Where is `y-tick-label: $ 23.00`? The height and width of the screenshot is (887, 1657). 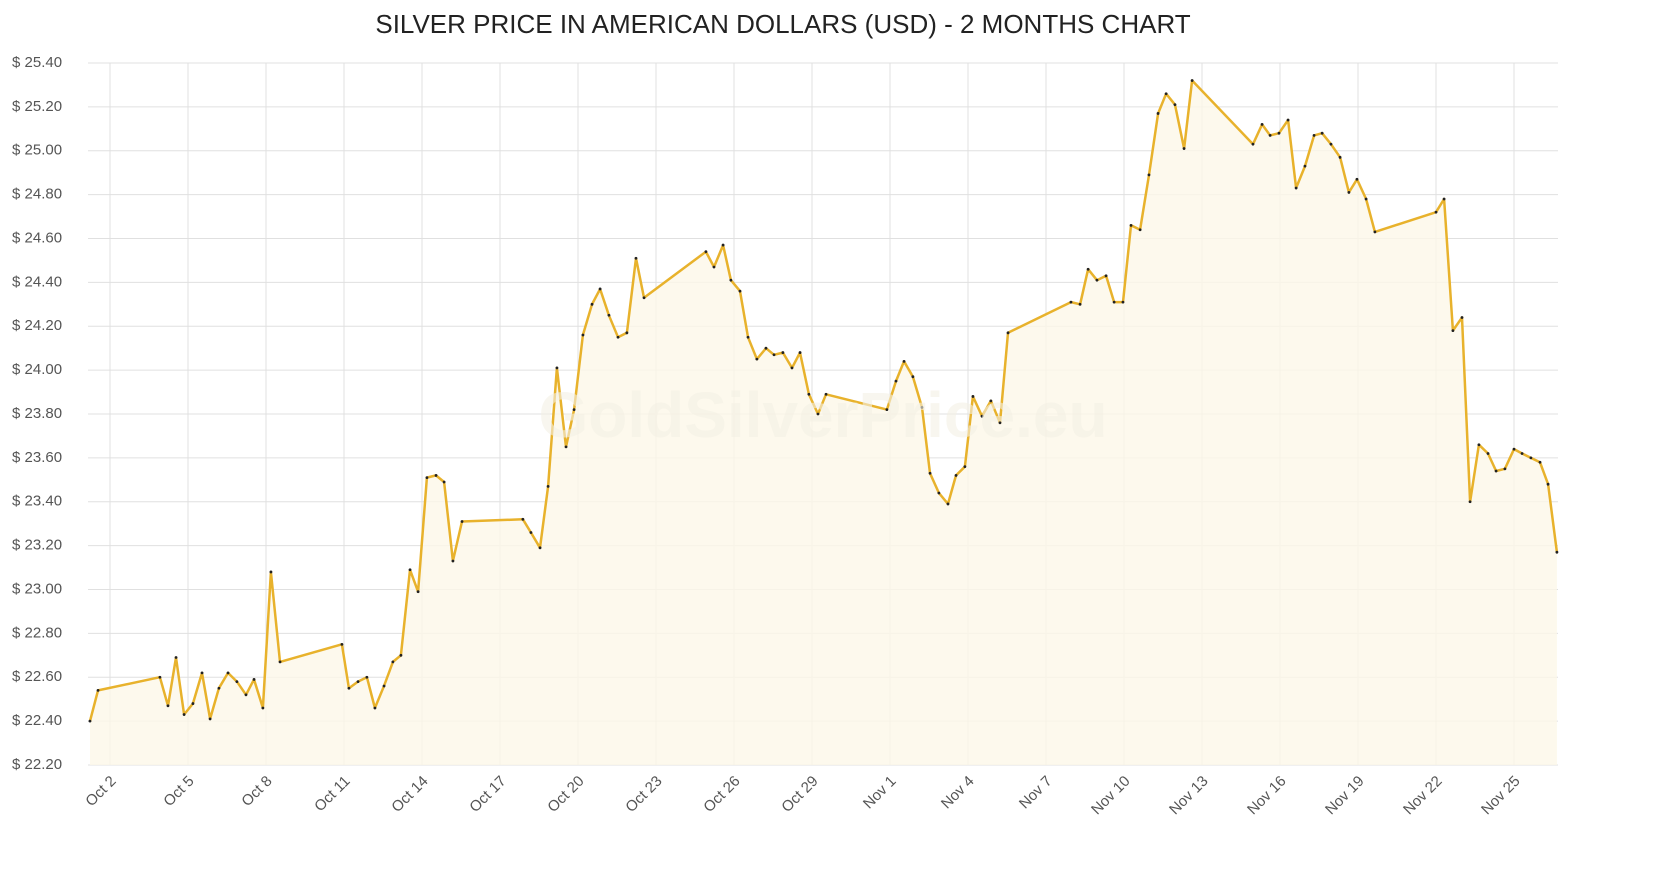
y-tick-label: $ 23.00 is located at coordinates (37, 588).